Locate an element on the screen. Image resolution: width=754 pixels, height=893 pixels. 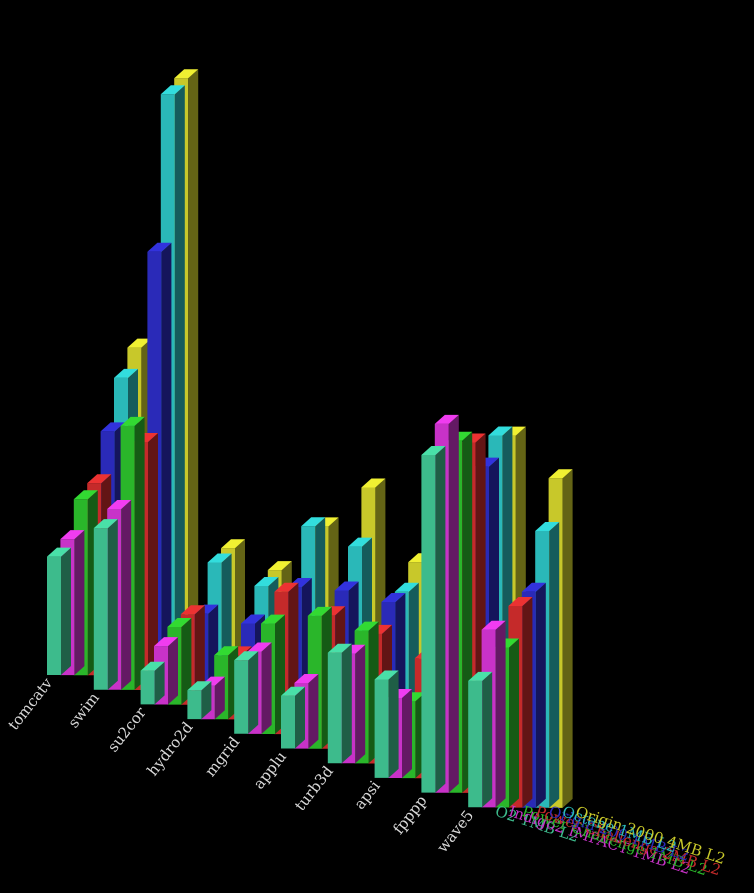
bar-tomcatv-o2-1mb-l2 is located at coordinates (59, 611).